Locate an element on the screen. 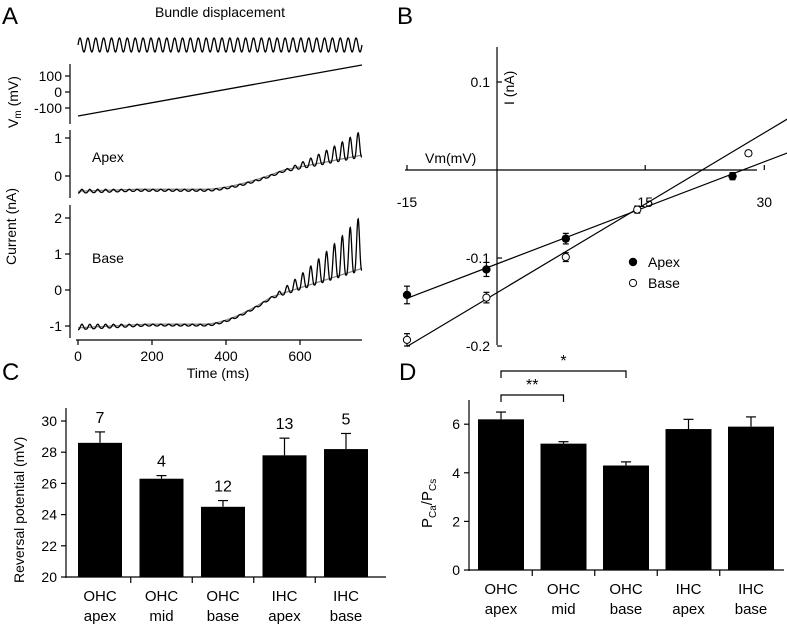 This screenshot has width=787, height=630. panel-letter-a: A is located at coordinates (10, 16).